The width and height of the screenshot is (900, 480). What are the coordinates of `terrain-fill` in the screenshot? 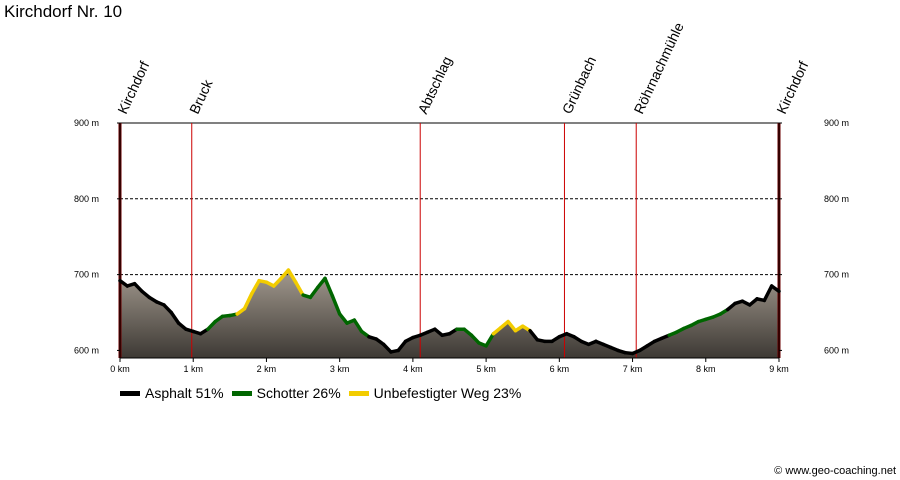 It's located at (449, 314).